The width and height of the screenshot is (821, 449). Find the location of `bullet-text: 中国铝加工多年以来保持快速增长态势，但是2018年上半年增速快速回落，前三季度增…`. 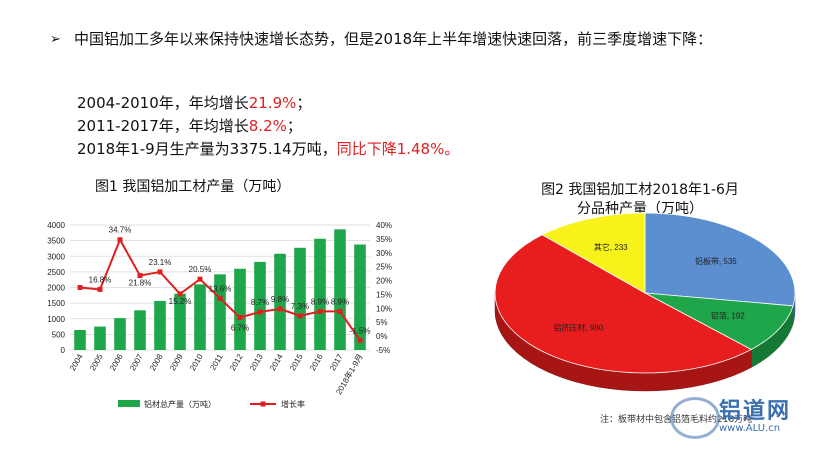

bullet-text: 中国铝加工多年以来保持快速增长态势，但是2018年上半年增速快速回落，前三季度增… is located at coordinates (393, 39).